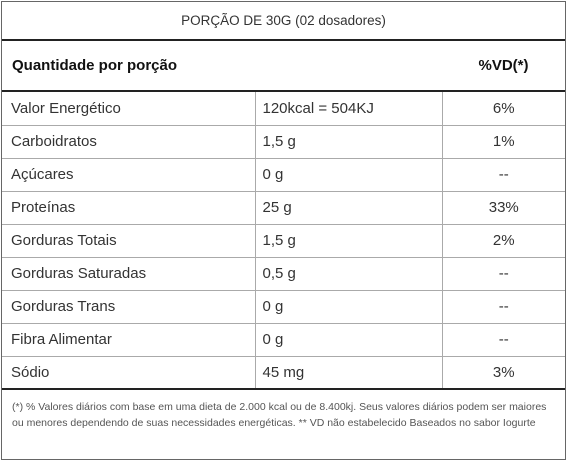  I want to click on serving-size: PORÇÃO DE 30G (02 dosadores), so click(283, 21).